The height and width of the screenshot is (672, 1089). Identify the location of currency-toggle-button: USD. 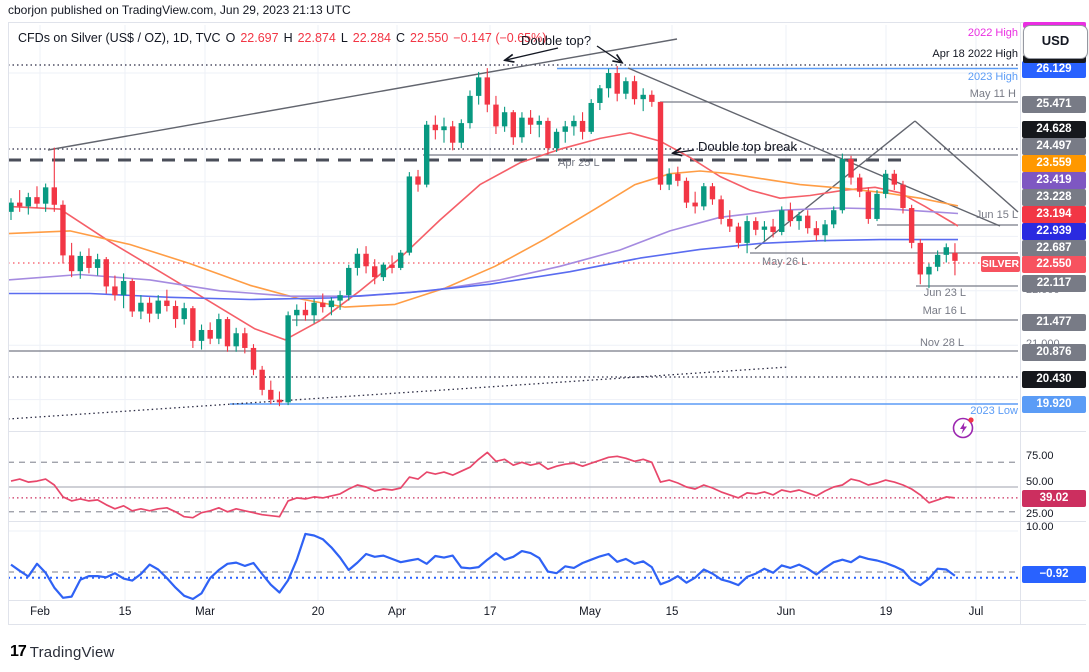
(1055, 42).